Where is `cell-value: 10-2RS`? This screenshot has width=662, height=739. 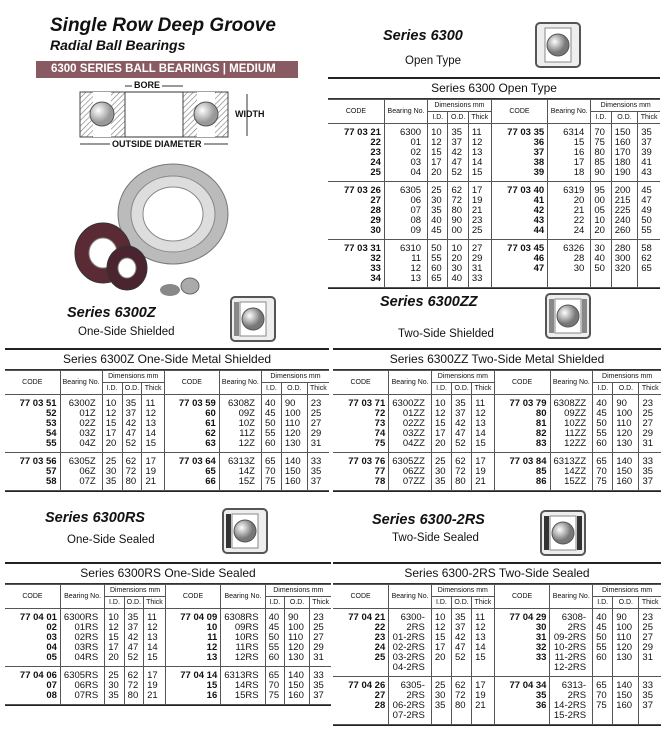
cell-value: 10-2RS is located at coordinates (570, 647).